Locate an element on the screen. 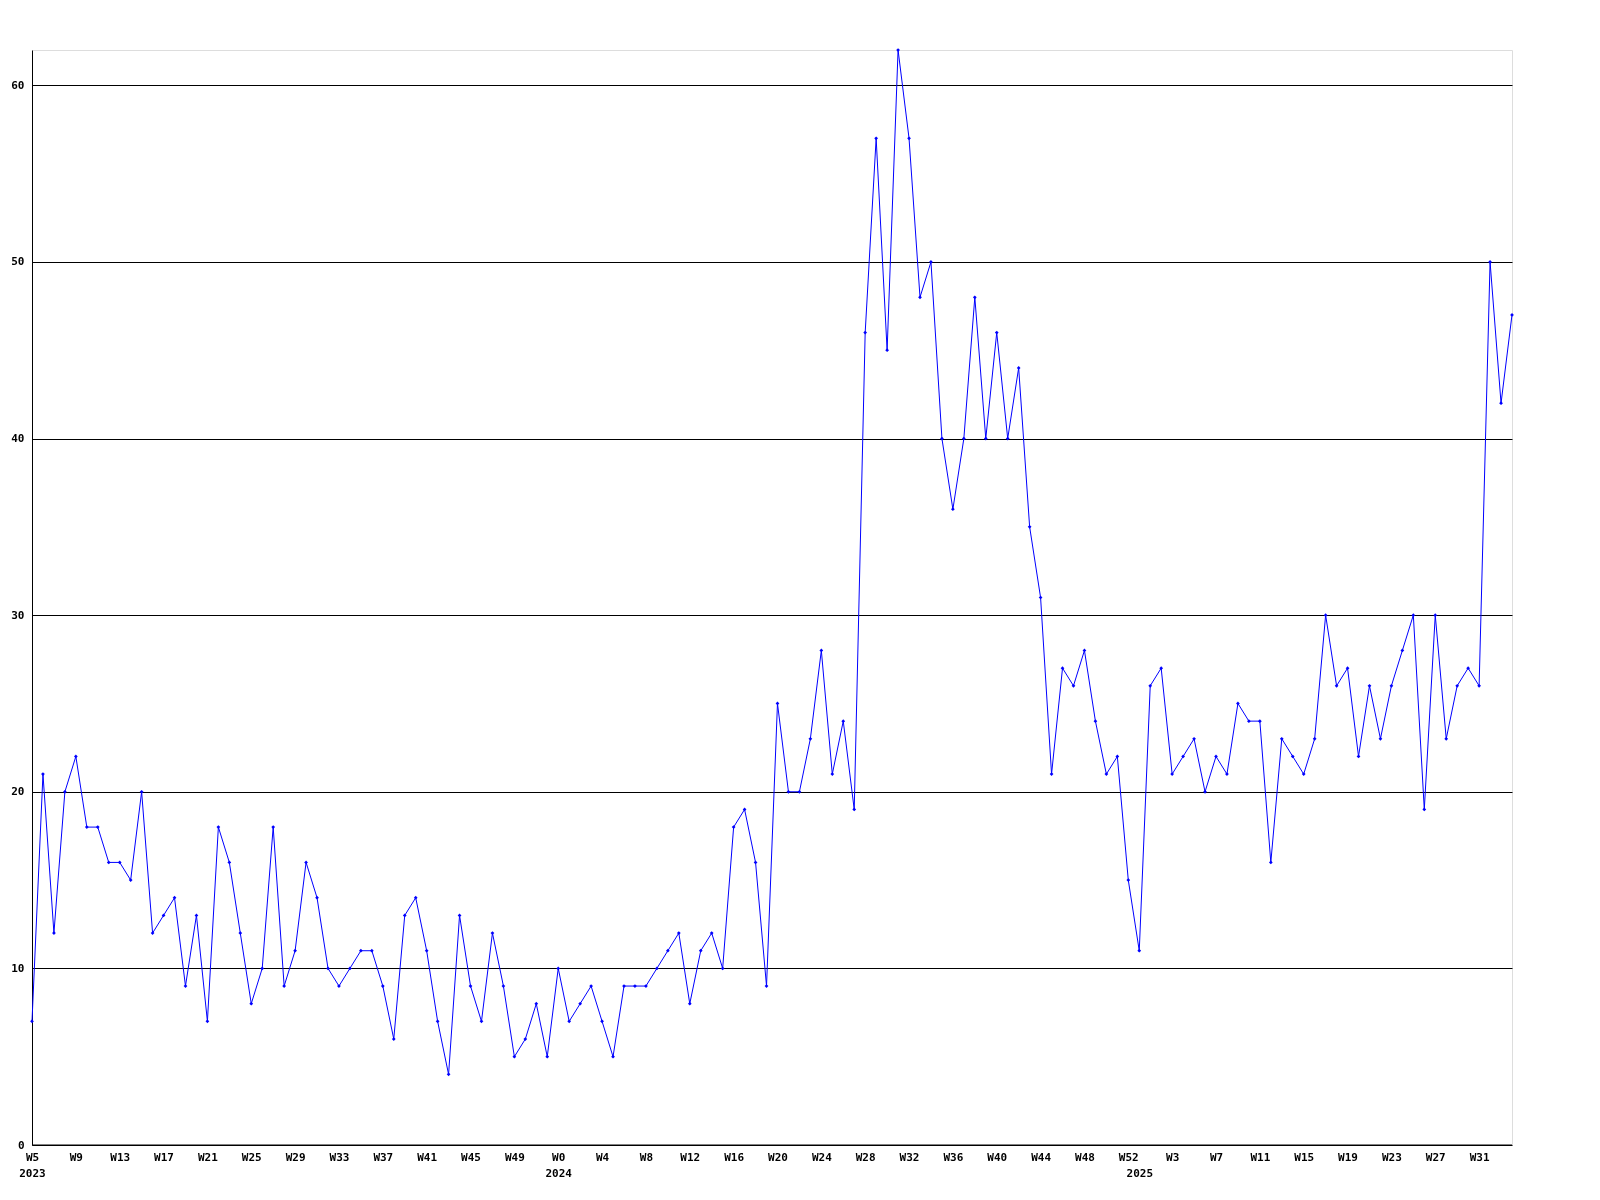  x-tick-label: W21 is located at coordinates (208, 1157).